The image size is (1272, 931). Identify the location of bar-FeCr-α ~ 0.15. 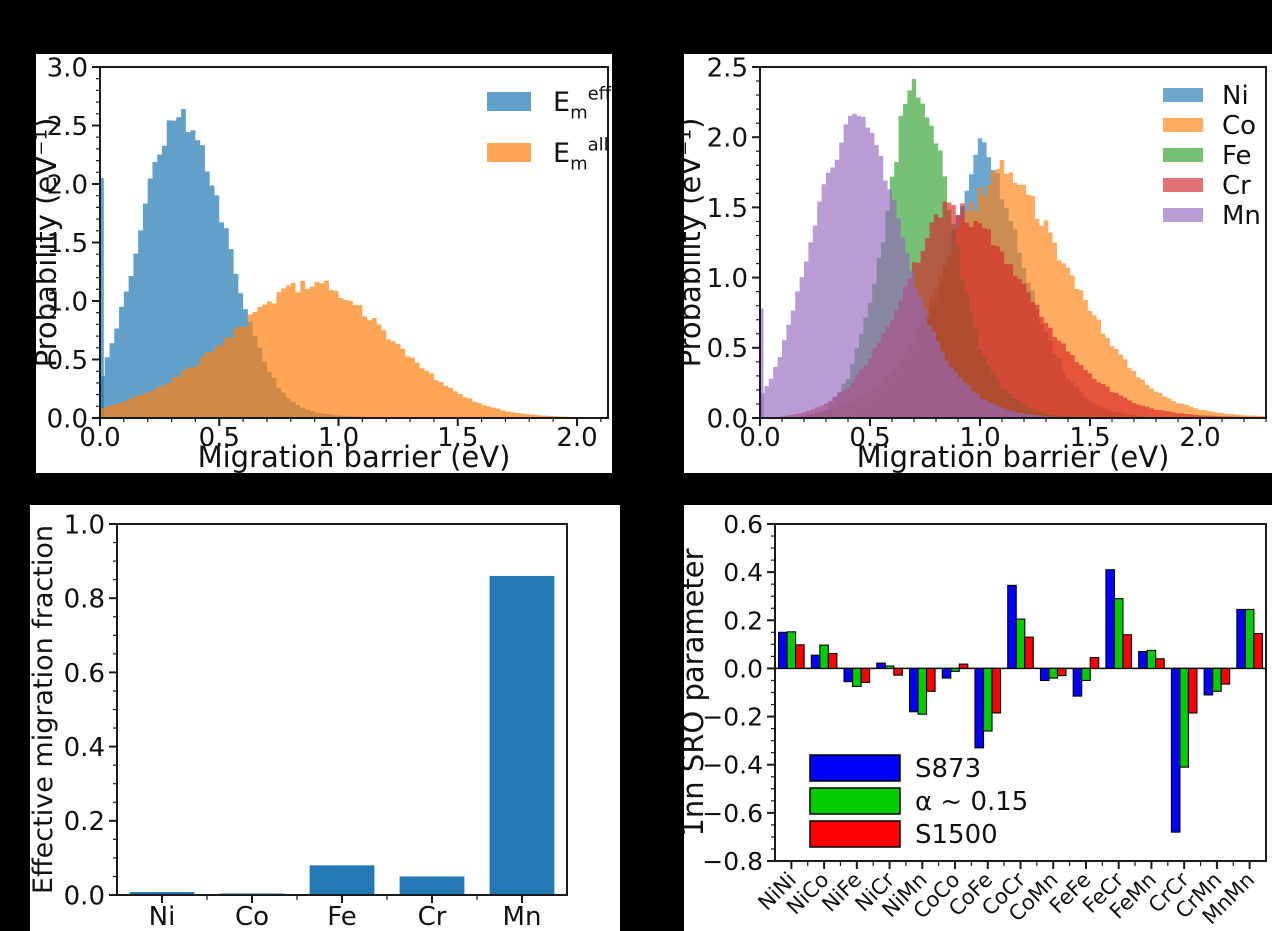
(1118, 633).